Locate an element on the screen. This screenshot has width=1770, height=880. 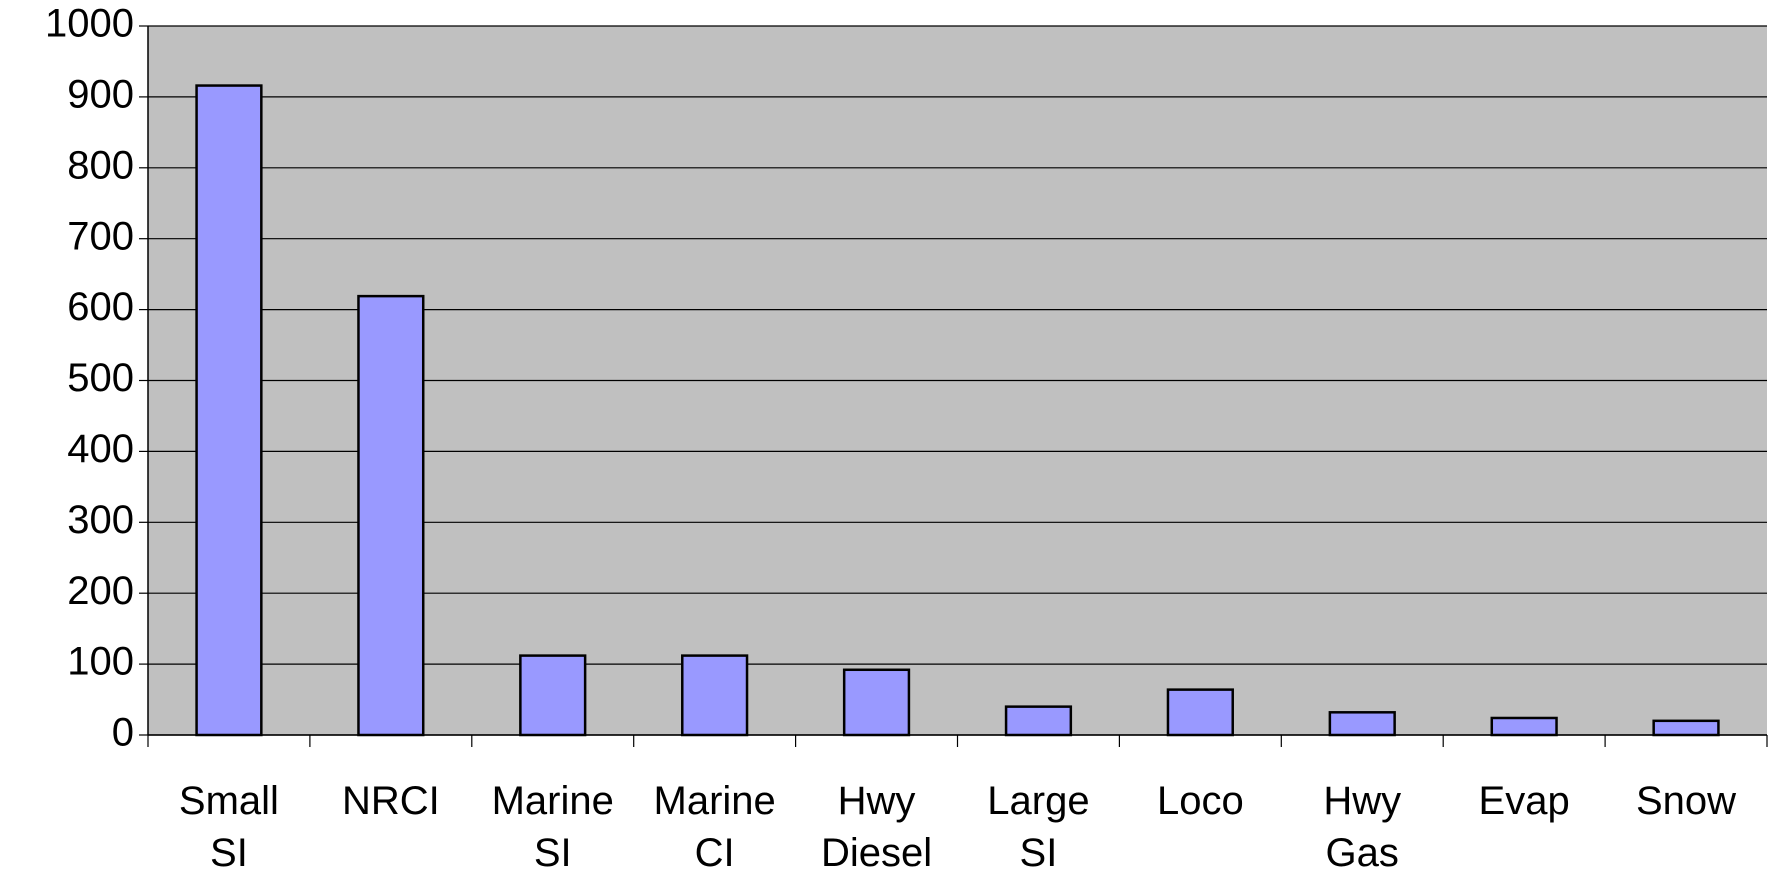
y-tick-label: 800 is located at coordinates (100, 165).